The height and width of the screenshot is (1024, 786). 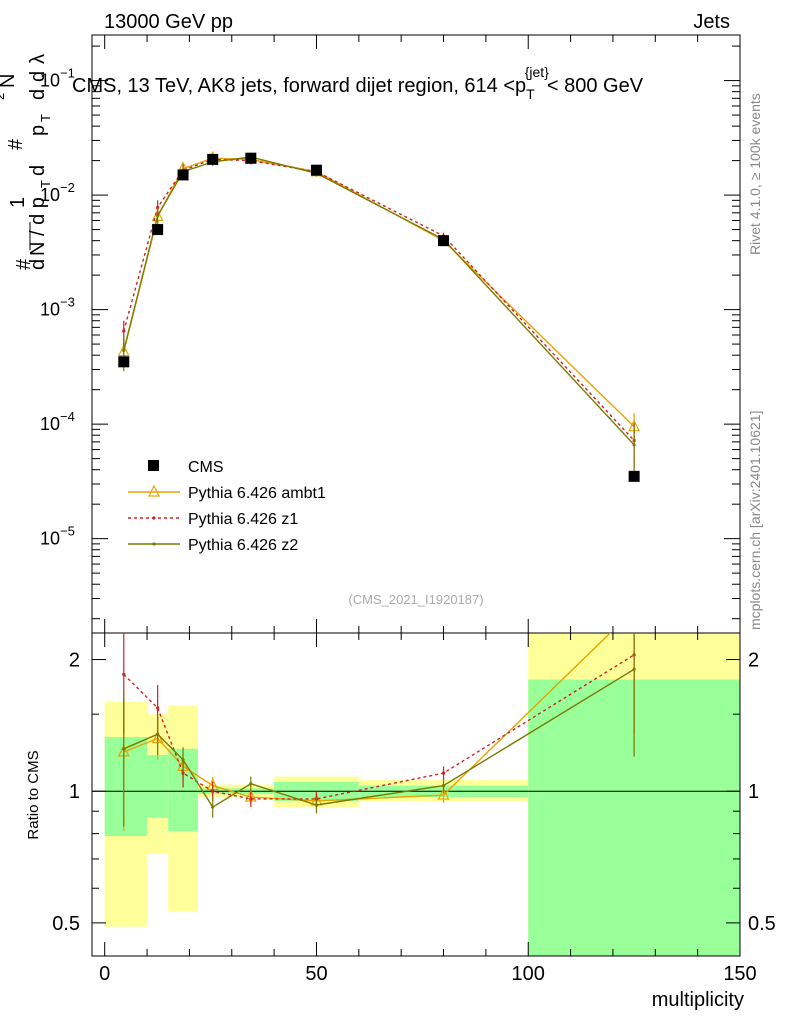 I want to click on ratio-series-line-z2, so click(x=379, y=738).